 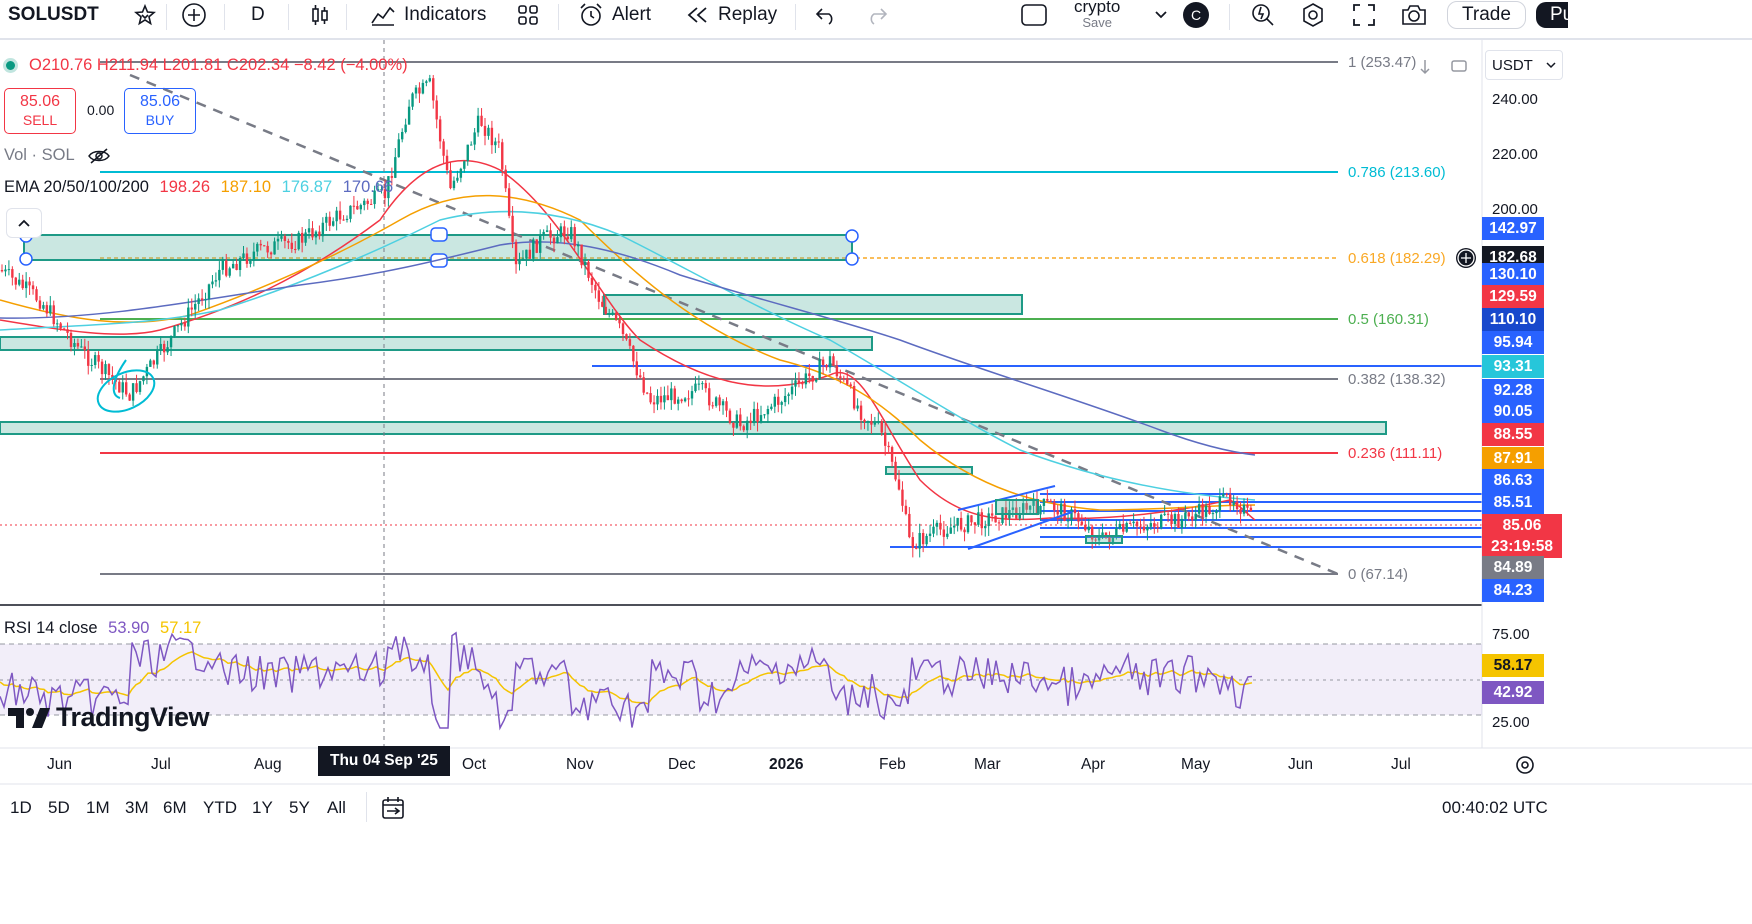 What do you see at coordinates (614, 15) in the screenshot?
I see `alert-button: Alert` at bounding box center [614, 15].